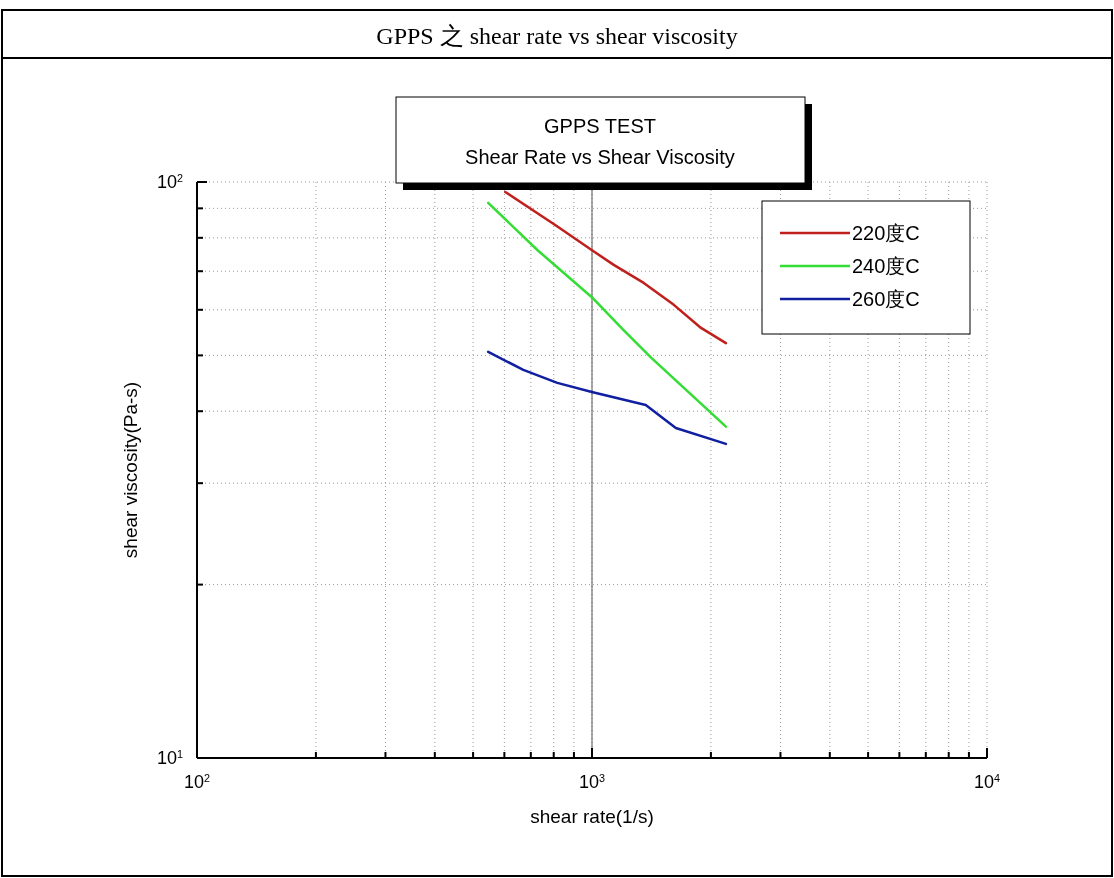 This screenshot has height=878, width=1114. Describe the element at coordinates (886, 233) in the screenshot. I see `legend-label: 220度C` at that location.